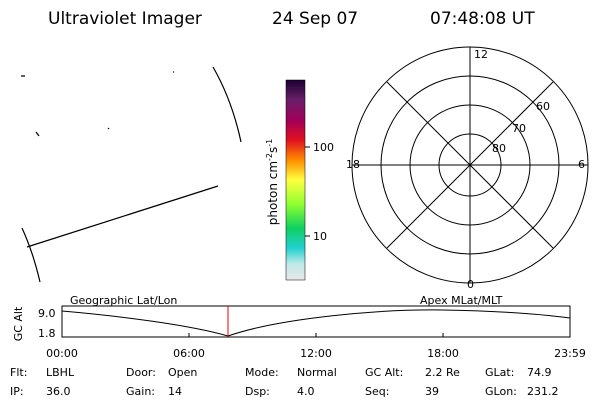 The height and width of the screenshot is (400, 600). What do you see at coordinates (140, 391) in the screenshot?
I see `info-label: Gain:` at bounding box center [140, 391].